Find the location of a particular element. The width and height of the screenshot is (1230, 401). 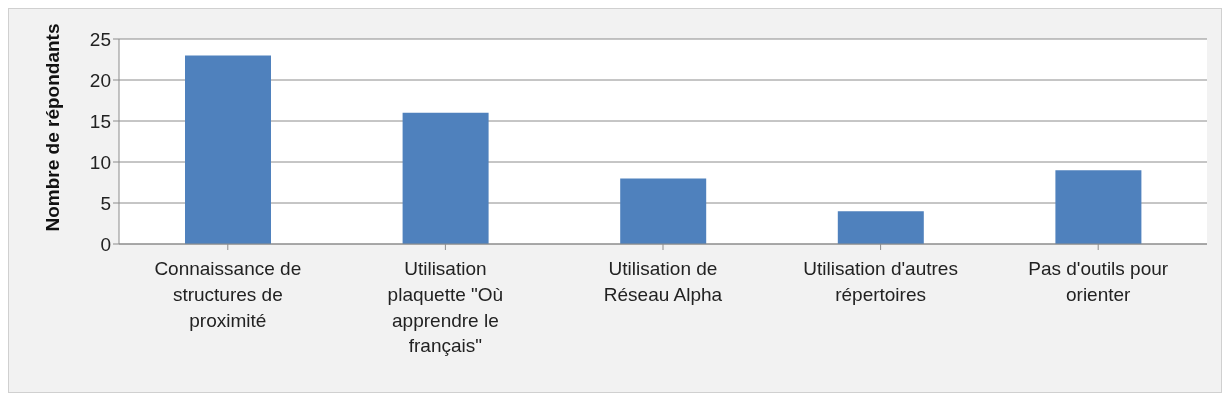

y-tick-label: 5 is located at coordinates (105, 203).